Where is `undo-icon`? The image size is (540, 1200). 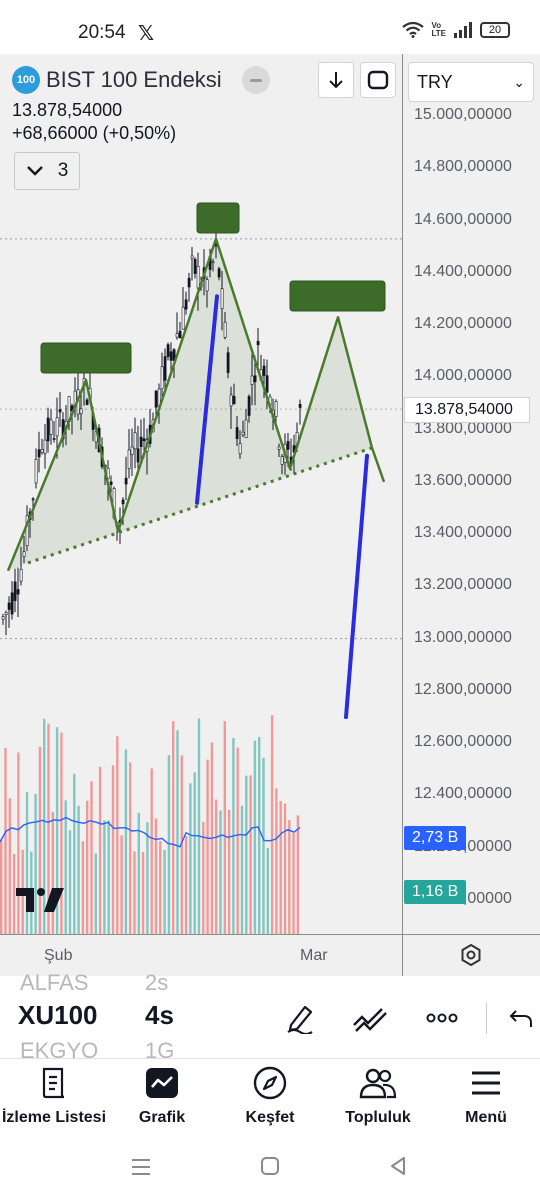 undo-icon is located at coordinates (521, 1018).